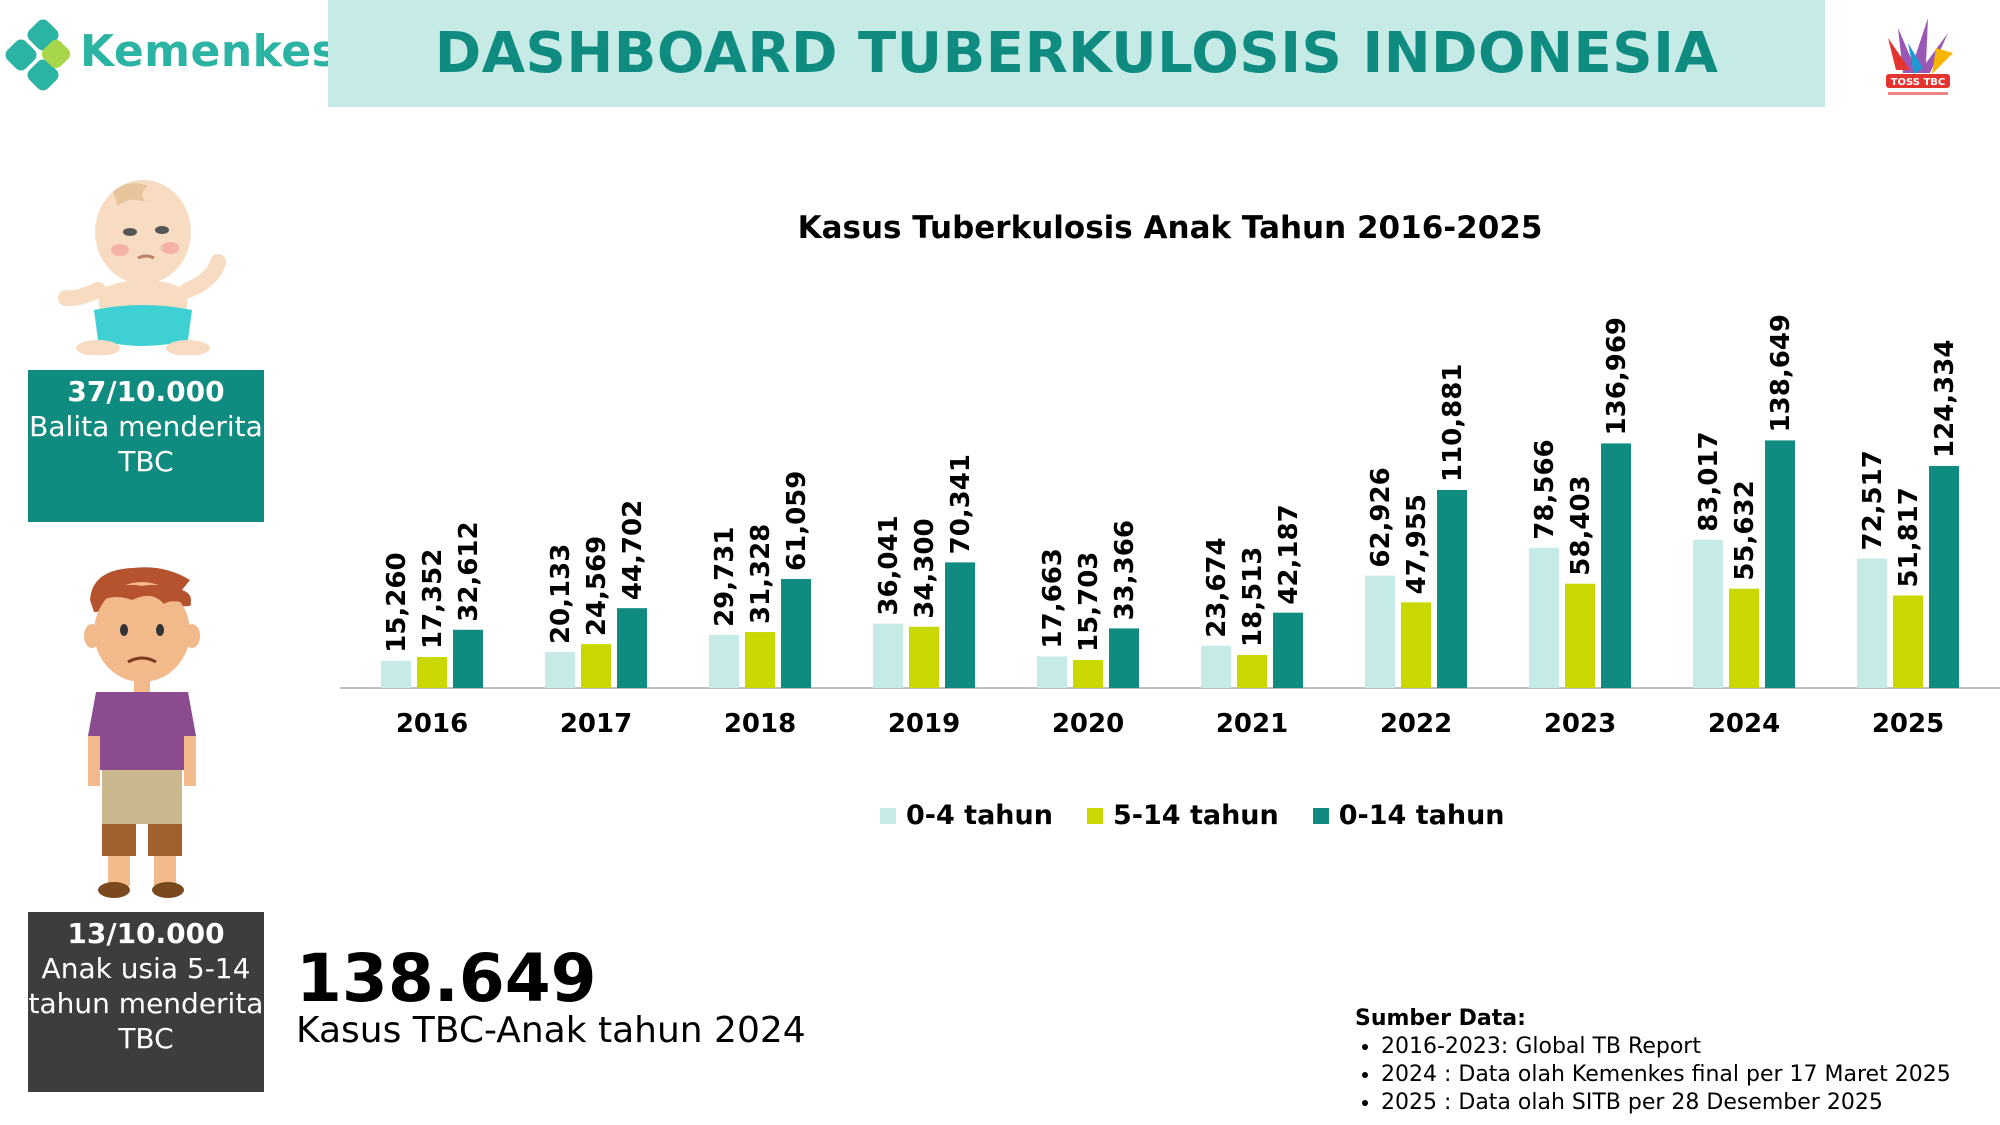 This screenshot has width=2000, height=1125. I want to click on bar-5-14-tahun-2017, so click(596, 666).